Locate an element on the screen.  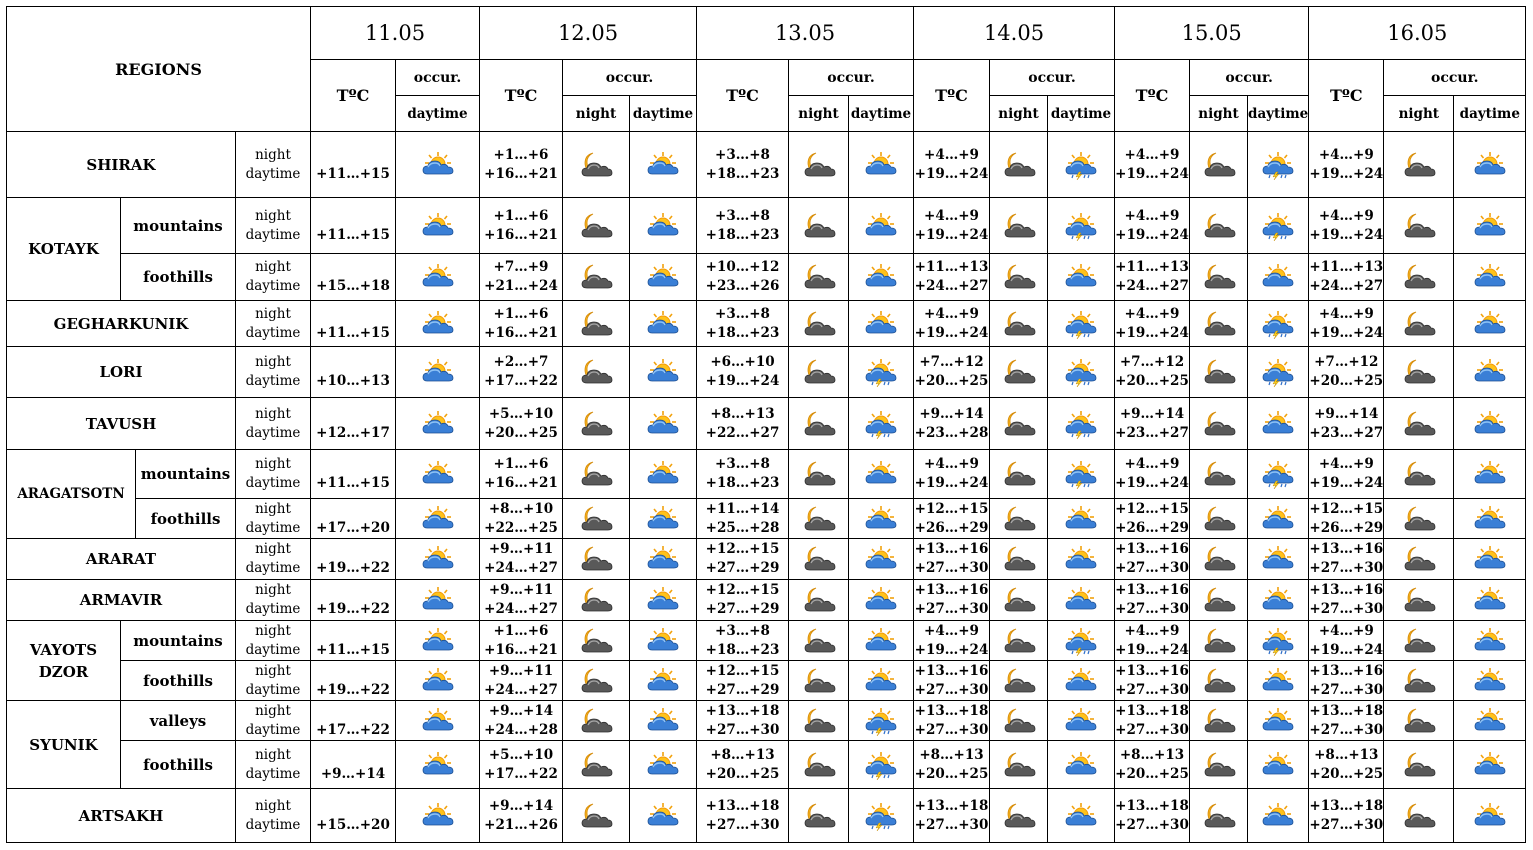
night-temp: +7…+9 is located at coordinates (521, 267).